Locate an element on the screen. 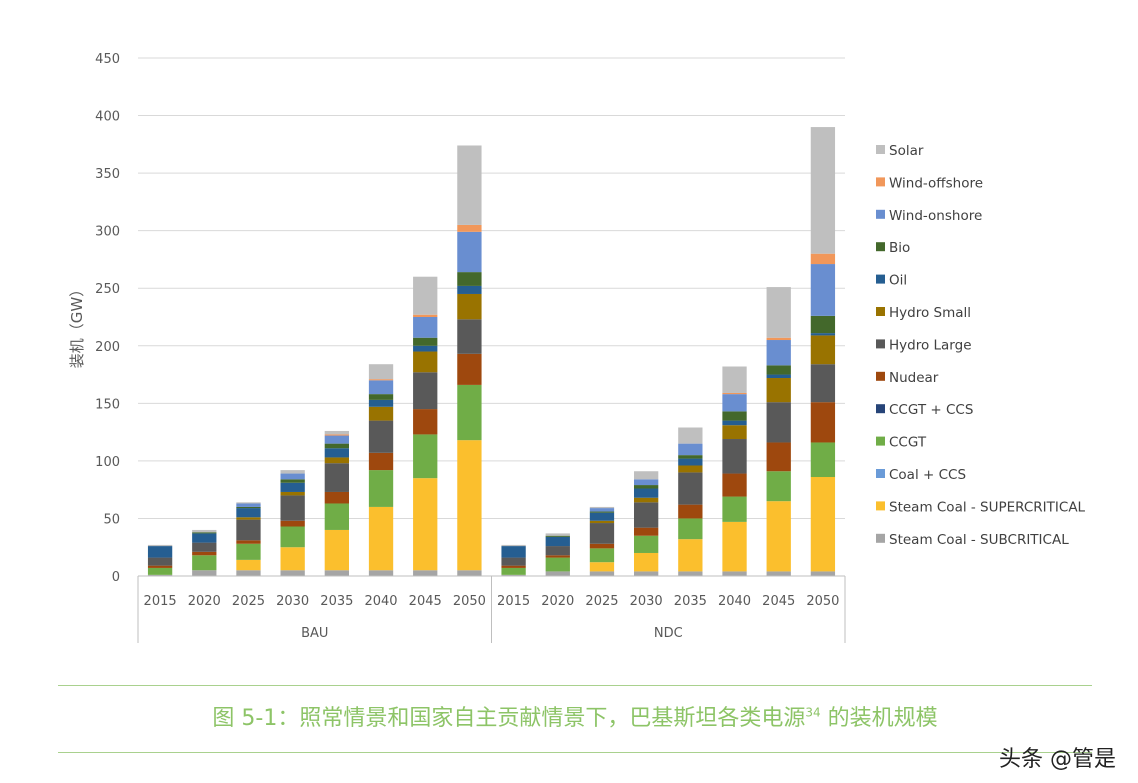 Image resolution: width=1138 pixels, height=783 pixels. x-tick-label: 2030 is located at coordinates (292, 601).